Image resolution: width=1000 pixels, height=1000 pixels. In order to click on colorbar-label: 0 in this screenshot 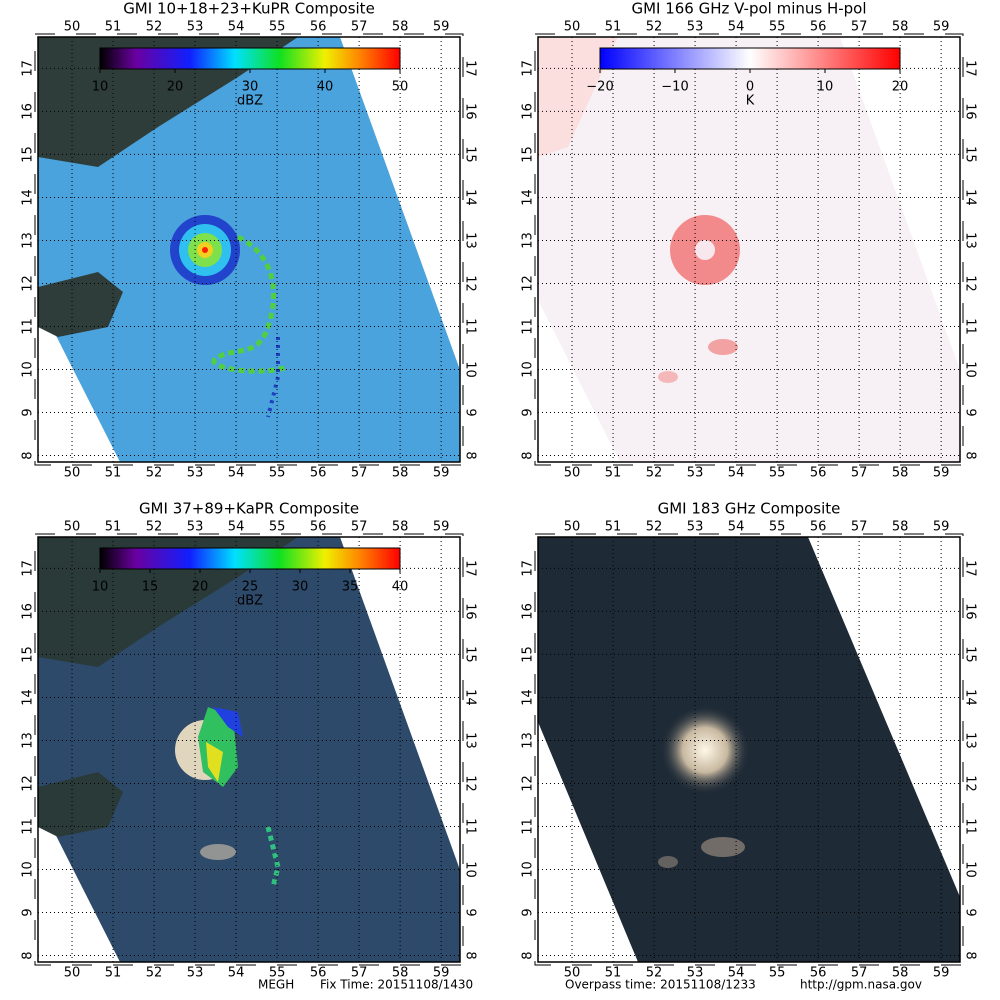, I will do `click(750, 87)`.